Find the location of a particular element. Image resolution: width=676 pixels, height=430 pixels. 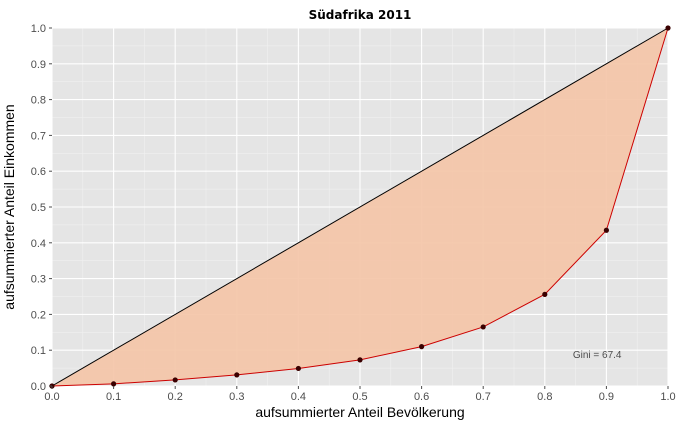

x-tick-label: 0.2 is located at coordinates (175, 397).